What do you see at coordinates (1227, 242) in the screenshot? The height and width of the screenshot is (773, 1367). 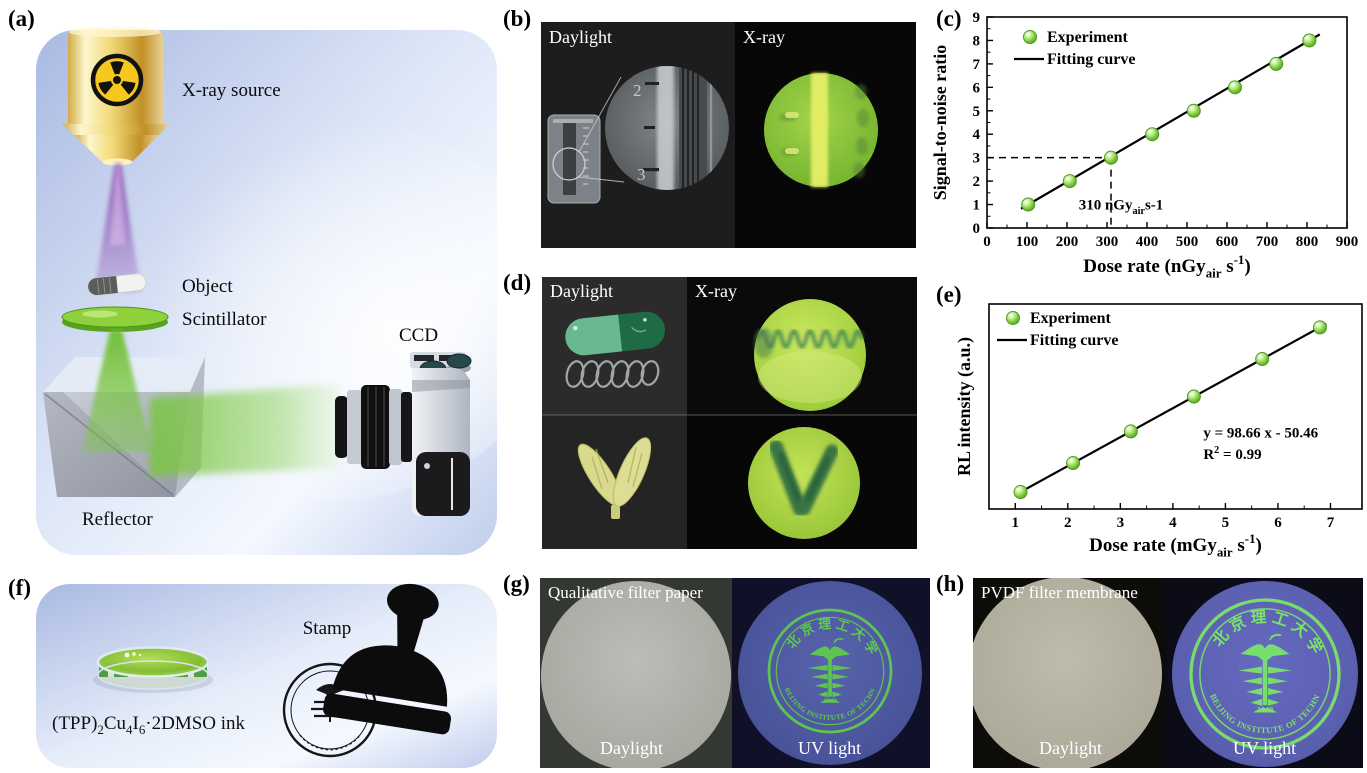 I see `svg-text: 600` at bounding box center [1227, 242].